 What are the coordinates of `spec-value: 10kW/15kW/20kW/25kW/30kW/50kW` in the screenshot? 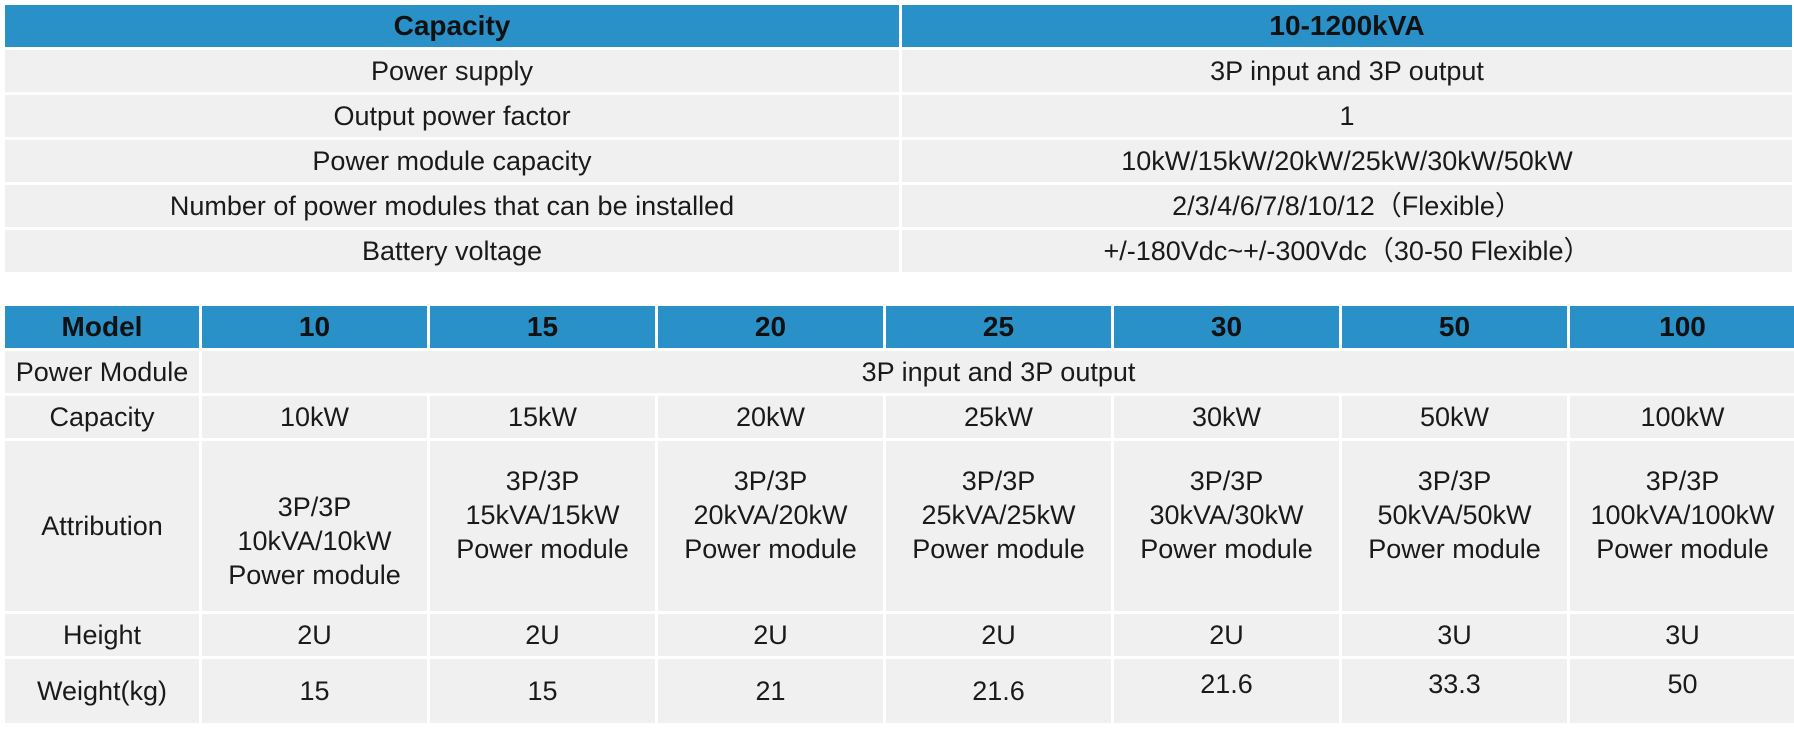 It's located at (1347, 161).